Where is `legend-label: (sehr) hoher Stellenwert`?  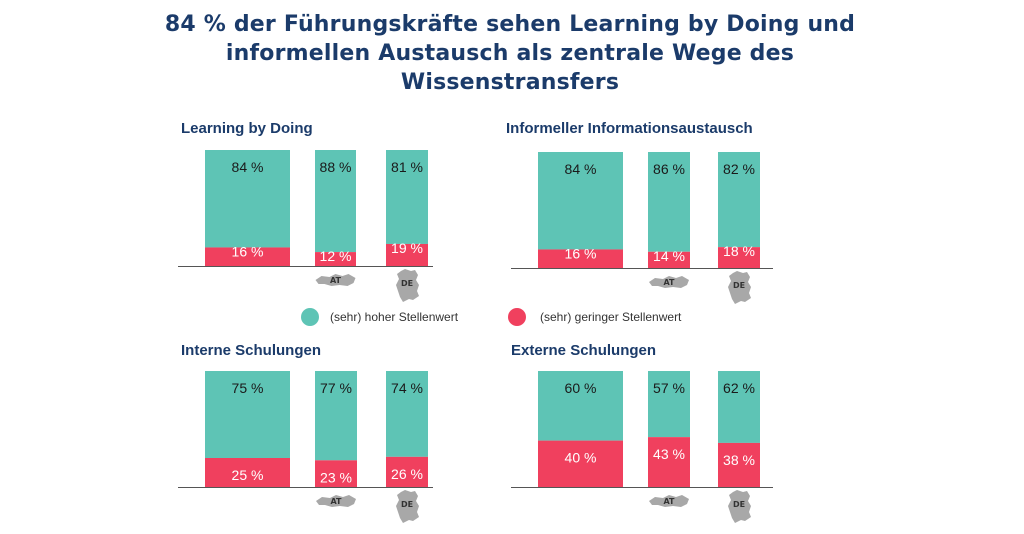
legend-label: (sehr) hoher Stellenwert is located at coordinates (394, 317).